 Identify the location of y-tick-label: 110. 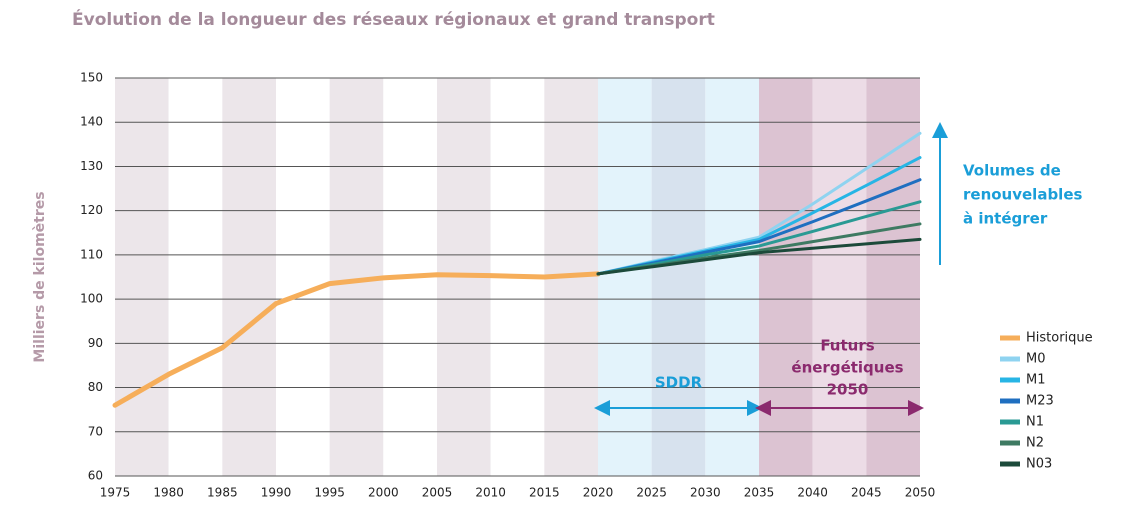
(91, 254).